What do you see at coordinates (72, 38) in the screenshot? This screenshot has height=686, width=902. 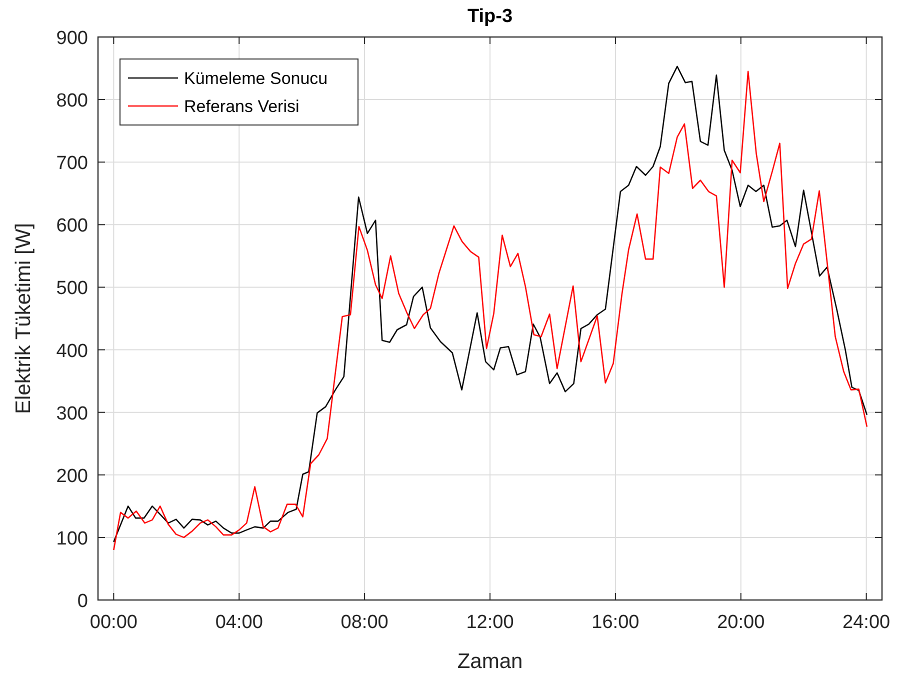 I see `y-tick-label: 900` at bounding box center [72, 38].